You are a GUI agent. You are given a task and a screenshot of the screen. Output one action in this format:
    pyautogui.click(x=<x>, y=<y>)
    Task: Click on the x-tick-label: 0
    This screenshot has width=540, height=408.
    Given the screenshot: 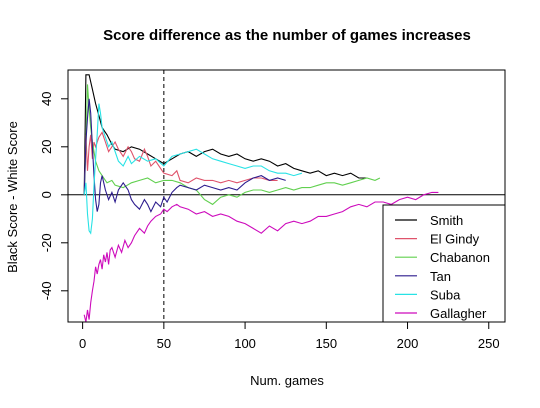 What is the action you would take?
    pyautogui.click(x=82, y=343)
    